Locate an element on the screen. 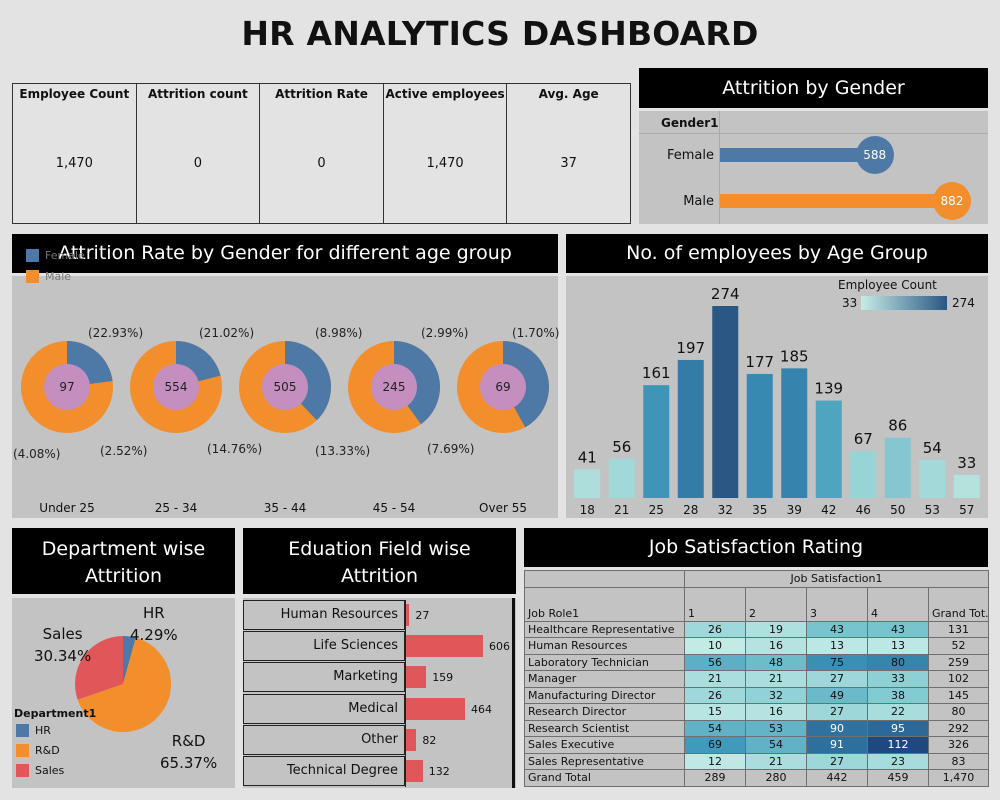 The image size is (1000, 800). edu-right-border is located at coordinates (513, 693).